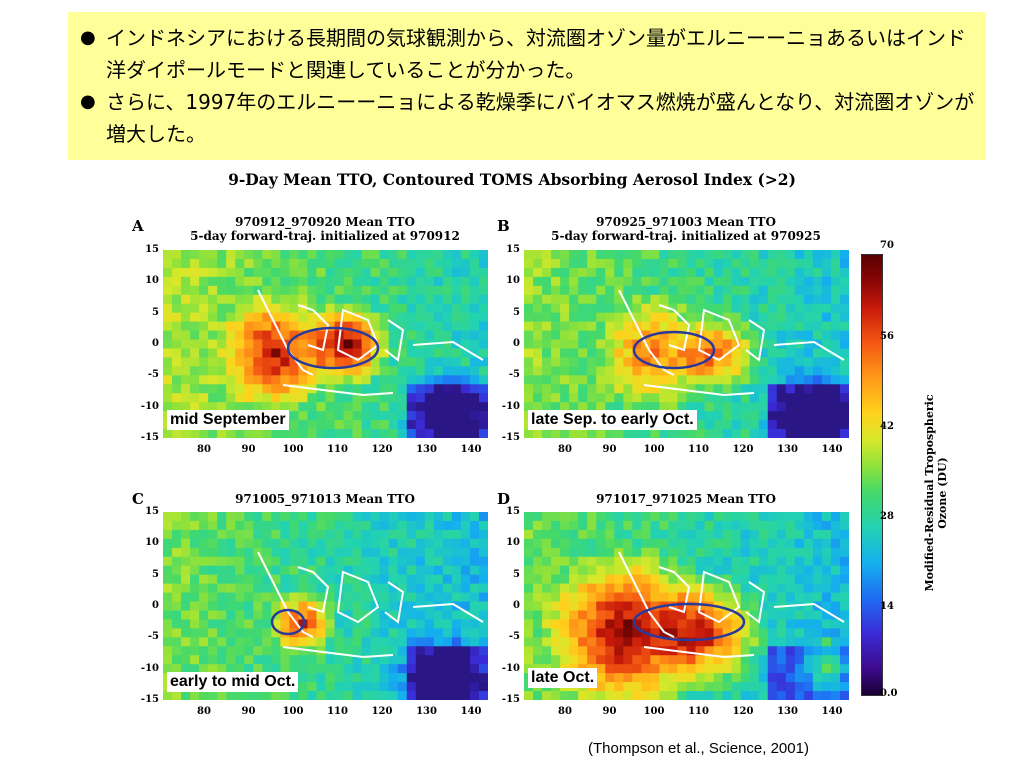 The height and width of the screenshot is (768, 1024). I want to click on panel-letter: C, so click(138, 499).